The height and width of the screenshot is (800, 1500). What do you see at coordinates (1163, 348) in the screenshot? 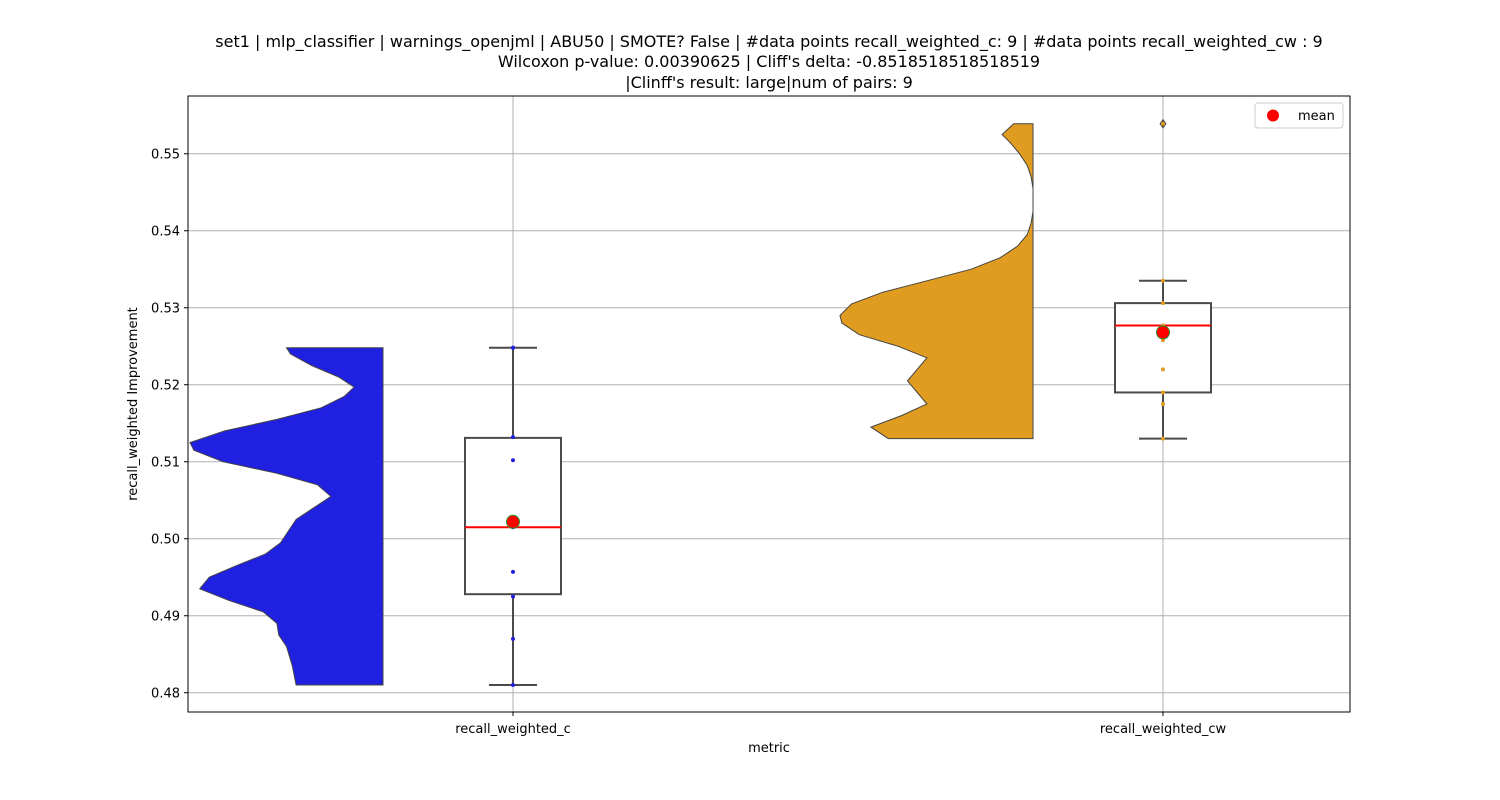
I see `box-iqr` at bounding box center [1163, 348].